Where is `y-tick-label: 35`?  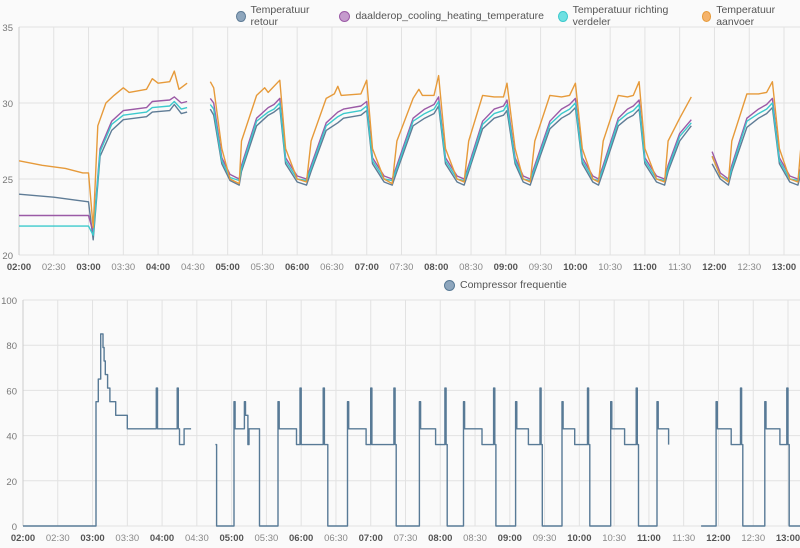 y-tick-label: 35 is located at coordinates (7, 28).